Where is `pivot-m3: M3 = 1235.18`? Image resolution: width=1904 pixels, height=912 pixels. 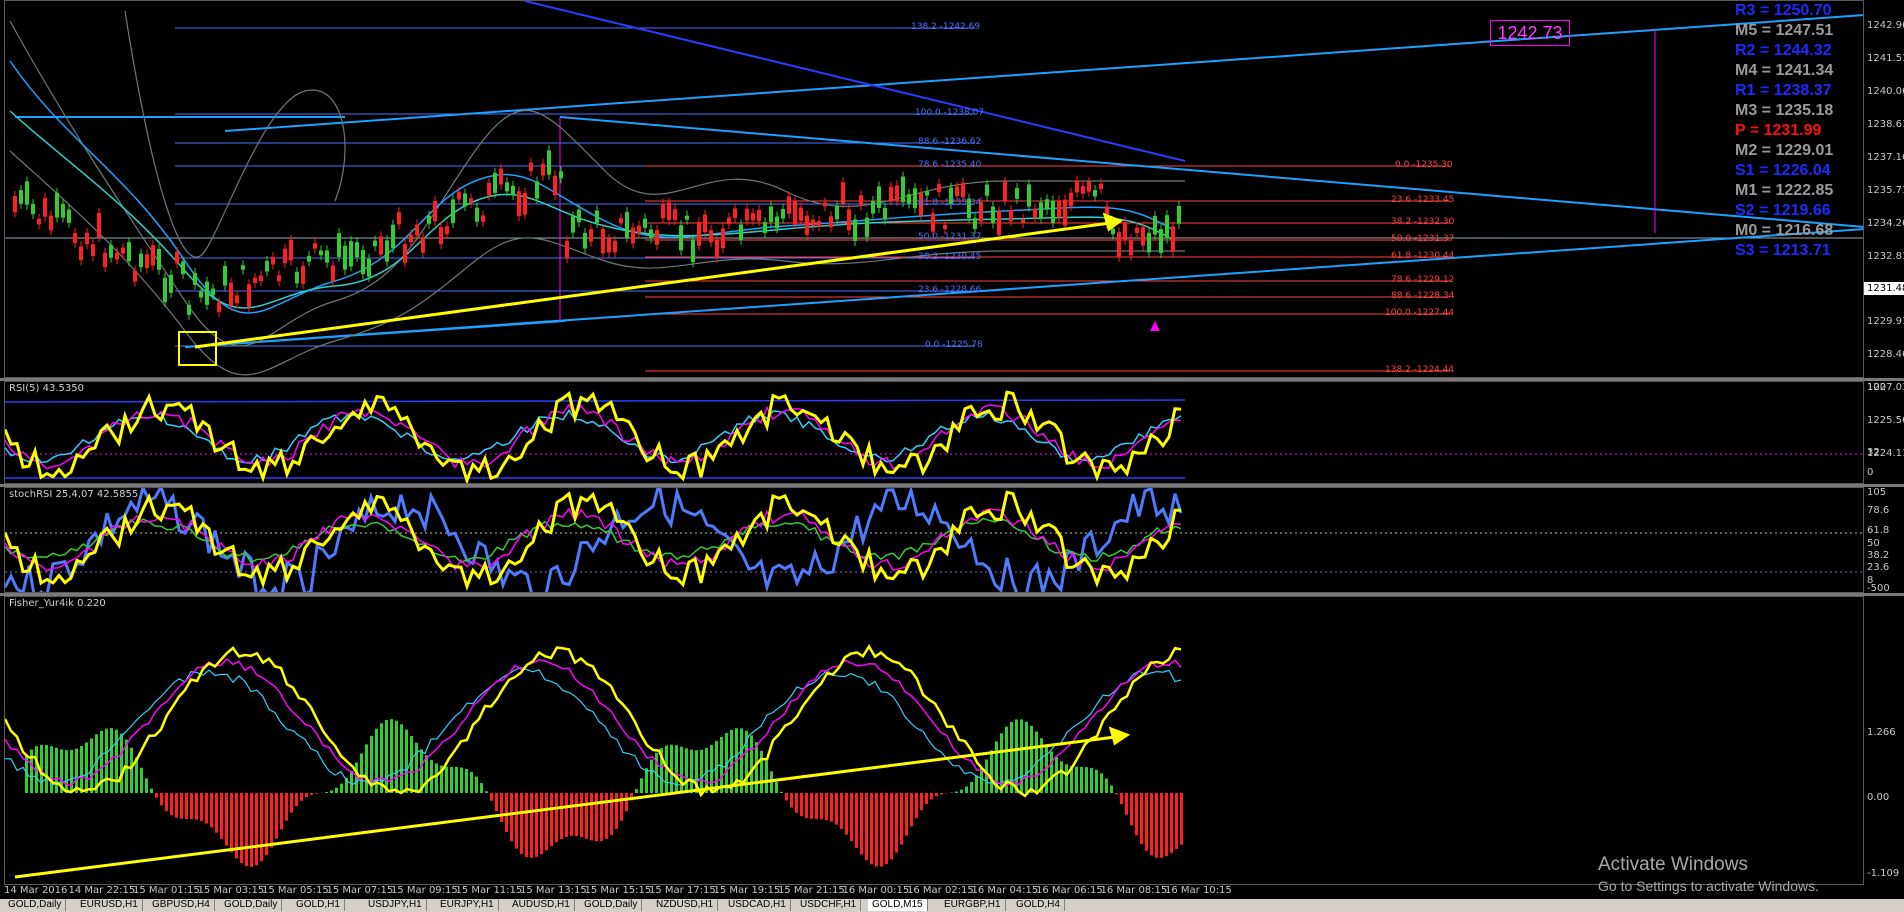 pivot-m3: M3 = 1235.18 is located at coordinates (1784, 110).